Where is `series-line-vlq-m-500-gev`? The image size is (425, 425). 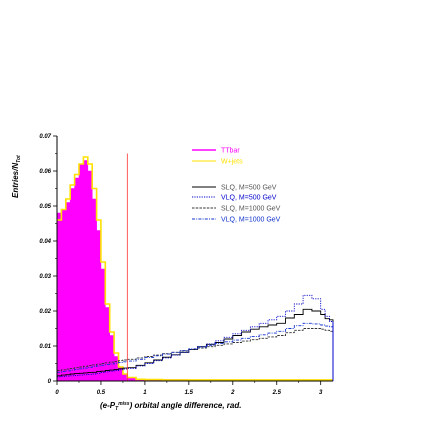 series-line-vlq-m-500-gev is located at coordinates (195, 336).